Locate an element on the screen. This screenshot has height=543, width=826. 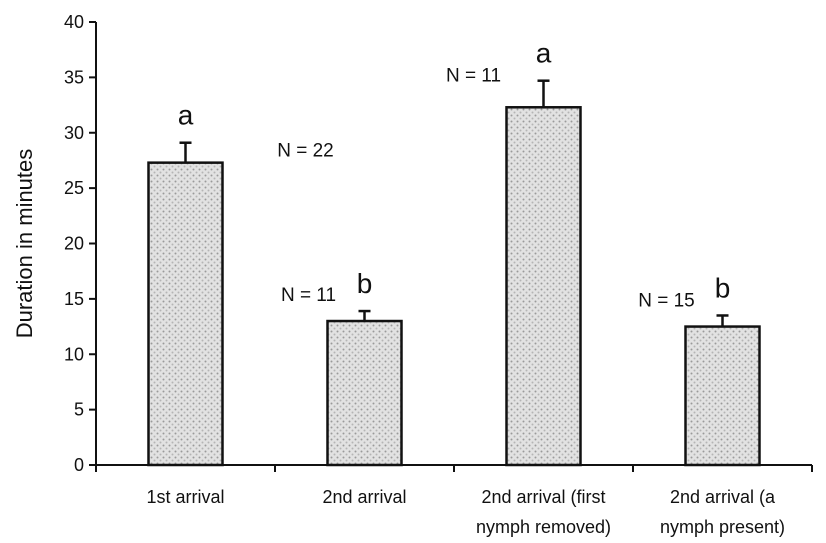
x-category-label: 1st arrival is located at coordinates (185, 497).